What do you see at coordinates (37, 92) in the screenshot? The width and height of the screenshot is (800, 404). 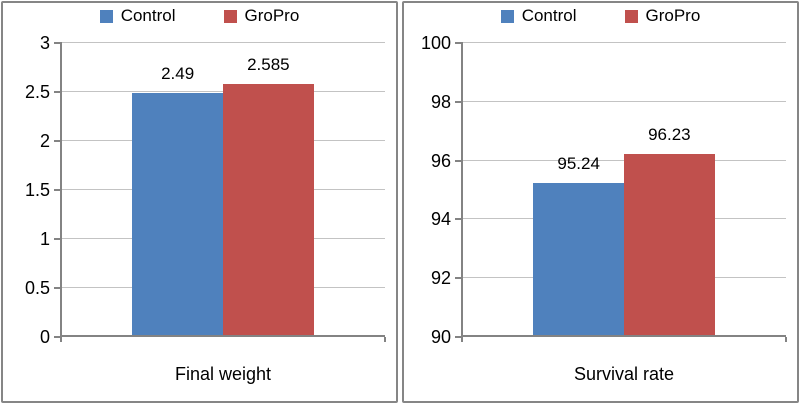 I see `y-tick-label: 2.5` at bounding box center [37, 92].